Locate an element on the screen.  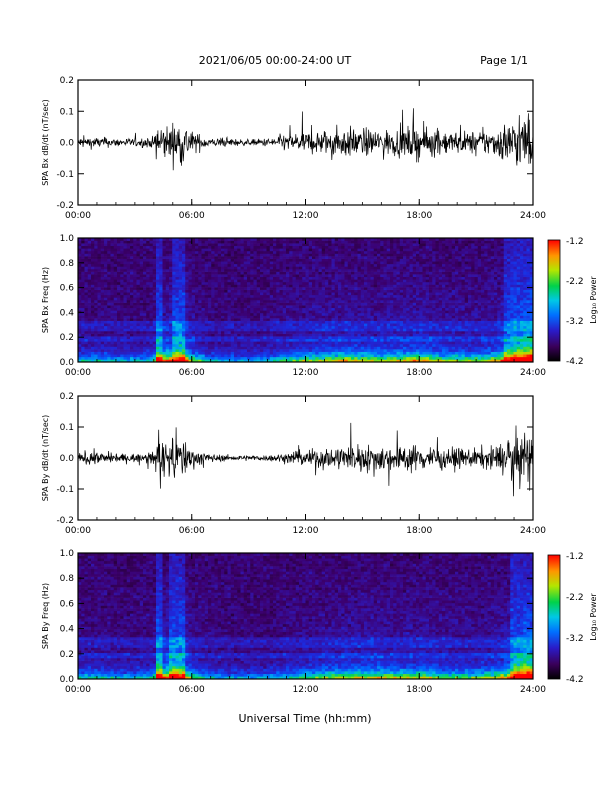
p3-ytick-label: 1.0 is located at coordinates (67, 554).